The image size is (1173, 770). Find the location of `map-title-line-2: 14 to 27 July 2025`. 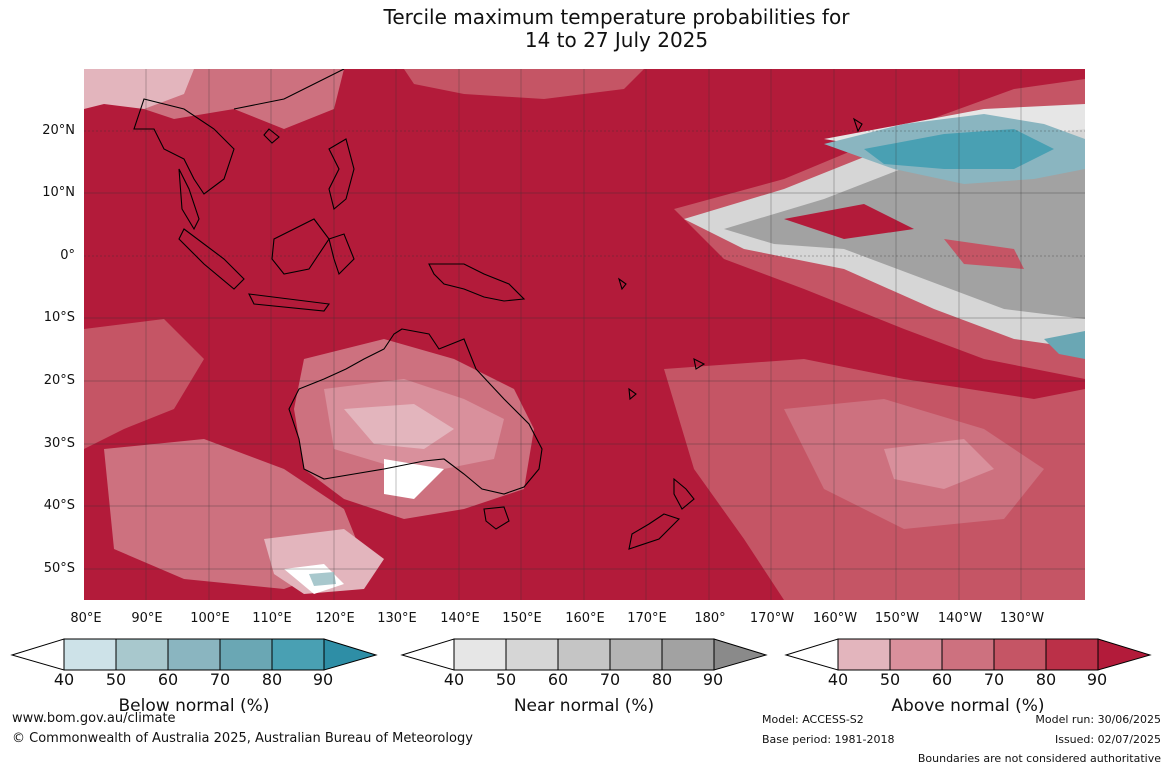

map-title-line-2: 14 to 27 July 2025 is located at coordinates (616, 40).